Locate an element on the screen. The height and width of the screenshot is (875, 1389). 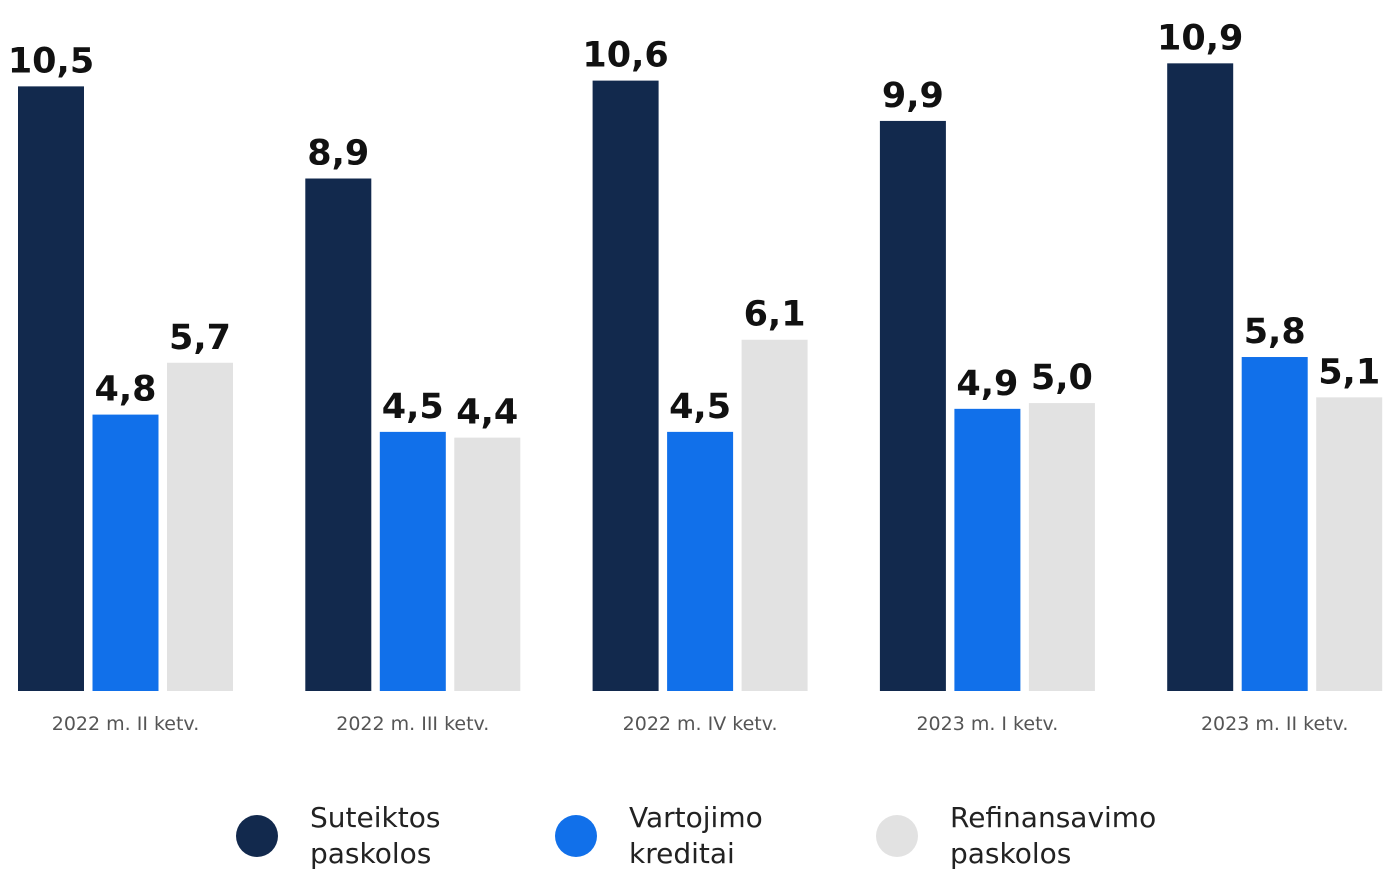
data-label: 5,1 is located at coordinates (1349, 372).